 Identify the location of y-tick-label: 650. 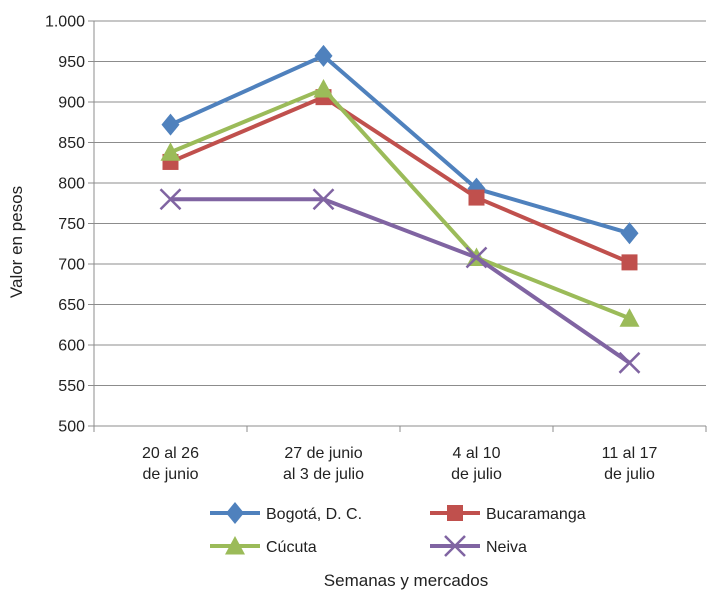
(71, 305).